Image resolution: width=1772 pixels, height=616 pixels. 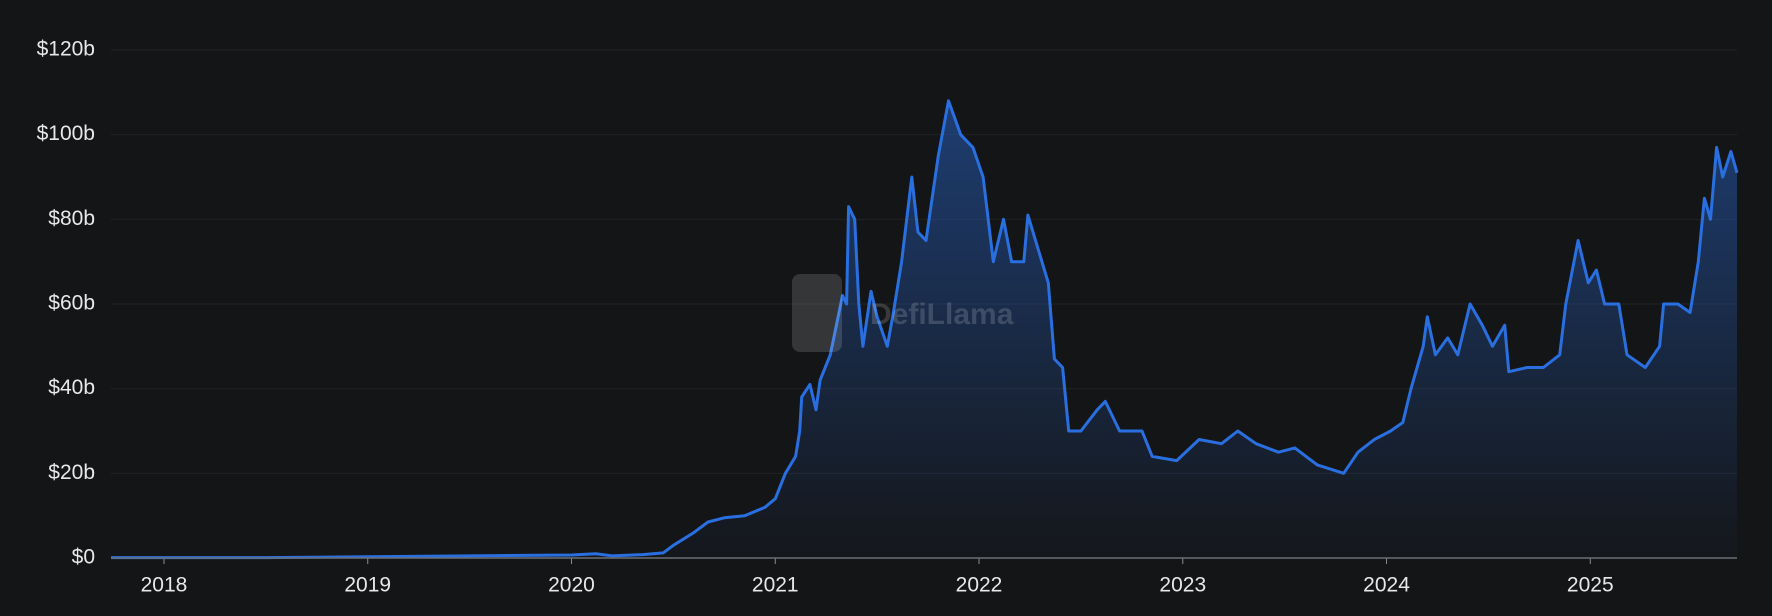 What do you see at coordinates (1182, 585) in the screenshot?
I see `x-tick-label: 2023` at bounding box center [1182, 585].